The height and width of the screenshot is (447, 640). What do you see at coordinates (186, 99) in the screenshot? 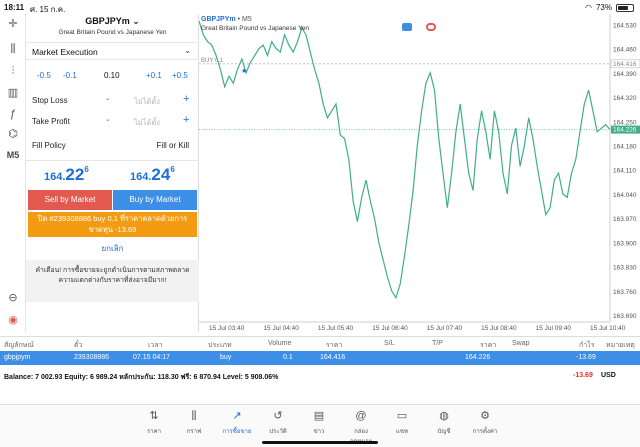
I see `stop-loss-plus-button: +` at bounding box center [186, 99].